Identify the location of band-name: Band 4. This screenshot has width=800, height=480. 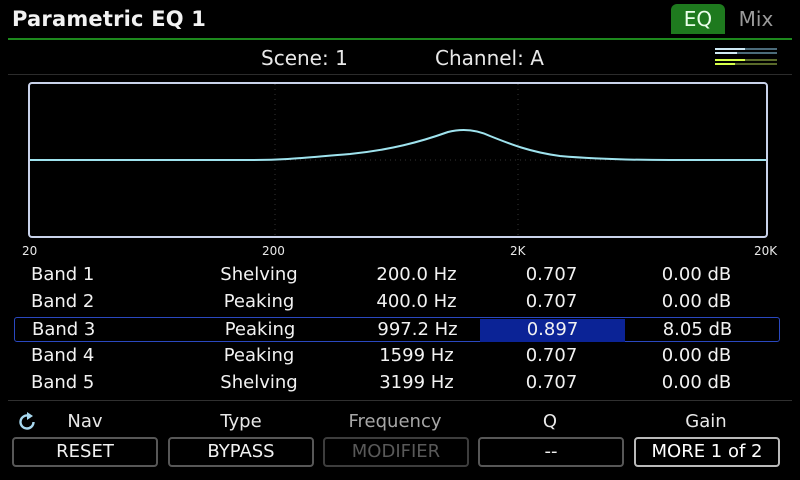
(63, 355).